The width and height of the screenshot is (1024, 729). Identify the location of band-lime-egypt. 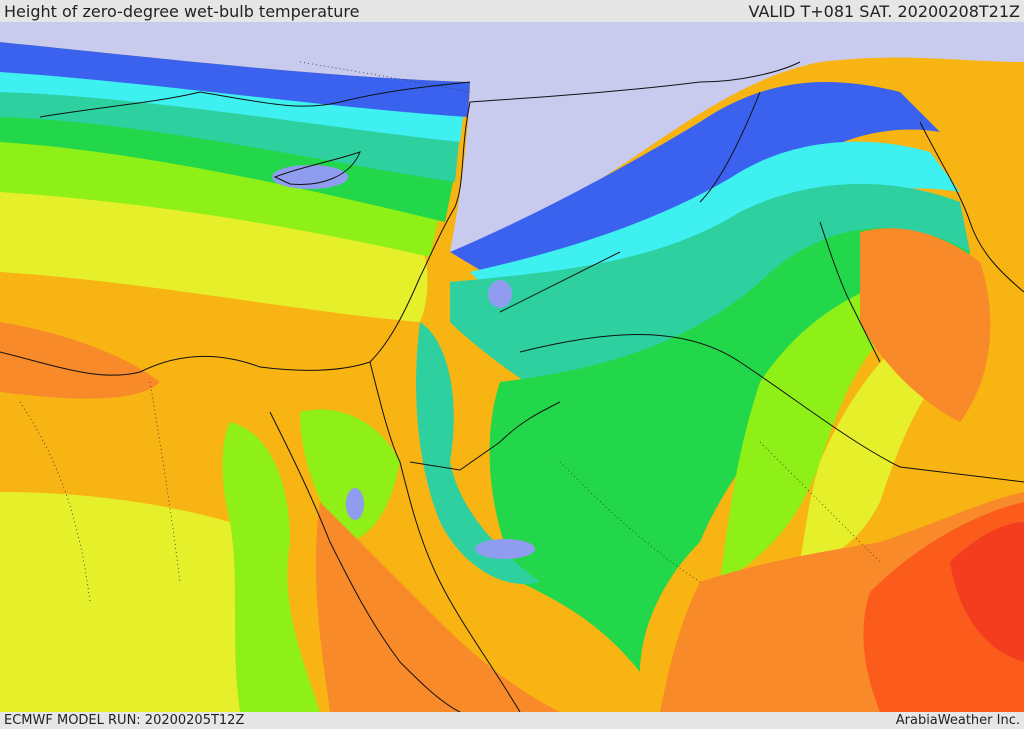
(271, 567).